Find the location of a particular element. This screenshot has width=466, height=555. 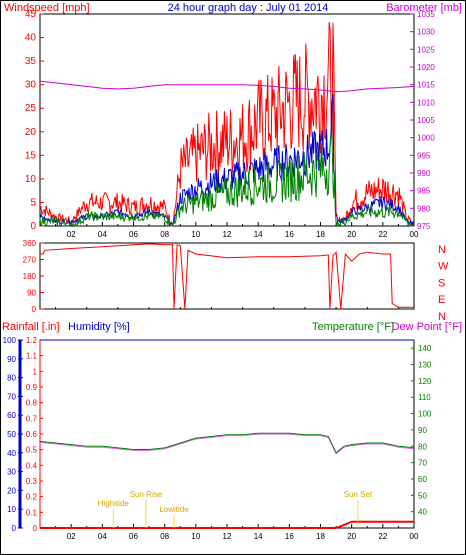

baro-y-label: 1020 is located at coordinates (426, 67).